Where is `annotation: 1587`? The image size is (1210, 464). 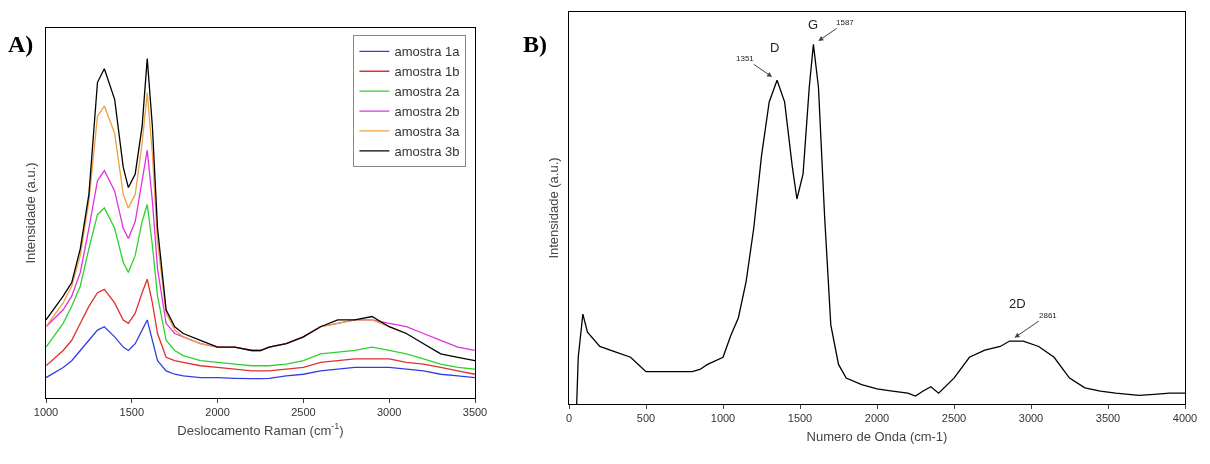
annotation: 1587 is located at coordinates (845, 22).